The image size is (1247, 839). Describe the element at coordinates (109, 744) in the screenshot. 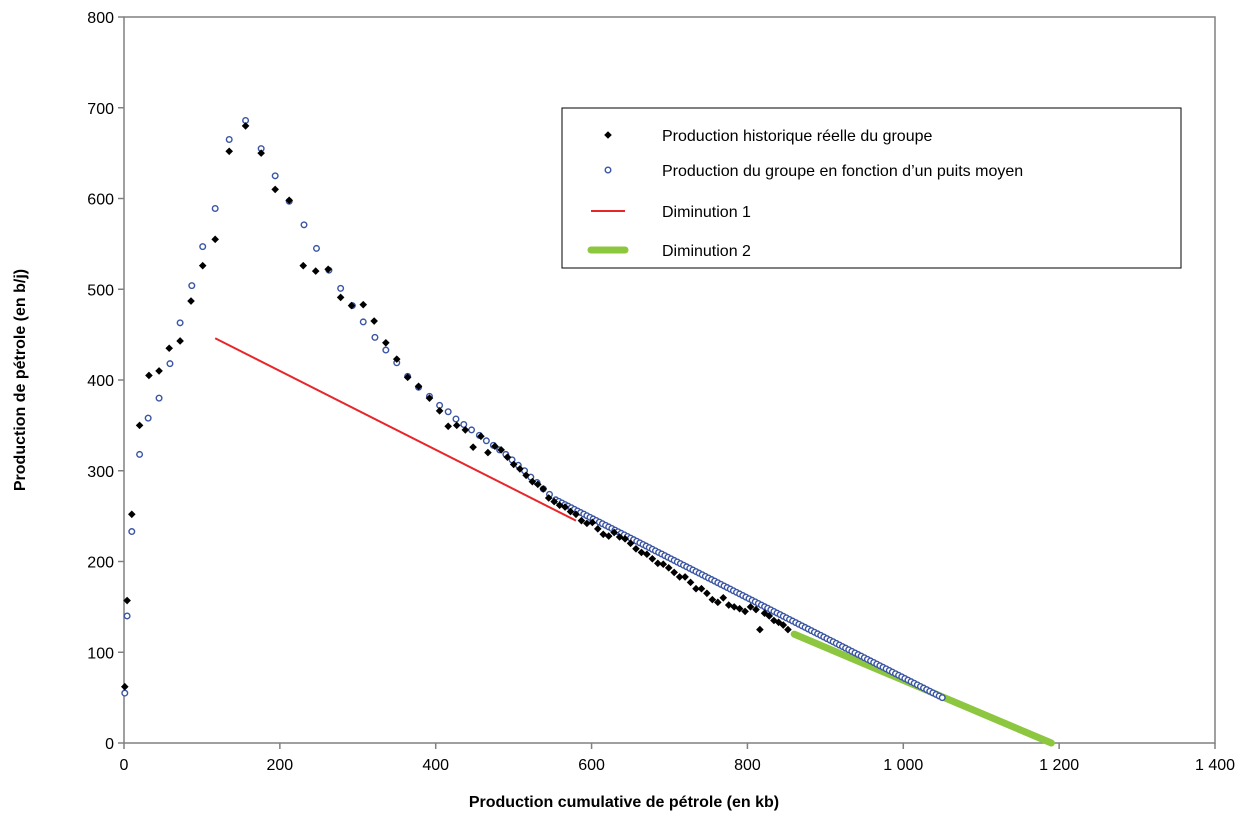

I see `y-tick-label: 0` at that location.